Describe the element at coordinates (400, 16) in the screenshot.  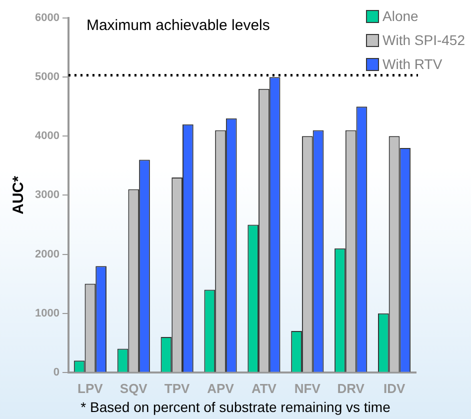
I see `legend-label: Alone` at that location.